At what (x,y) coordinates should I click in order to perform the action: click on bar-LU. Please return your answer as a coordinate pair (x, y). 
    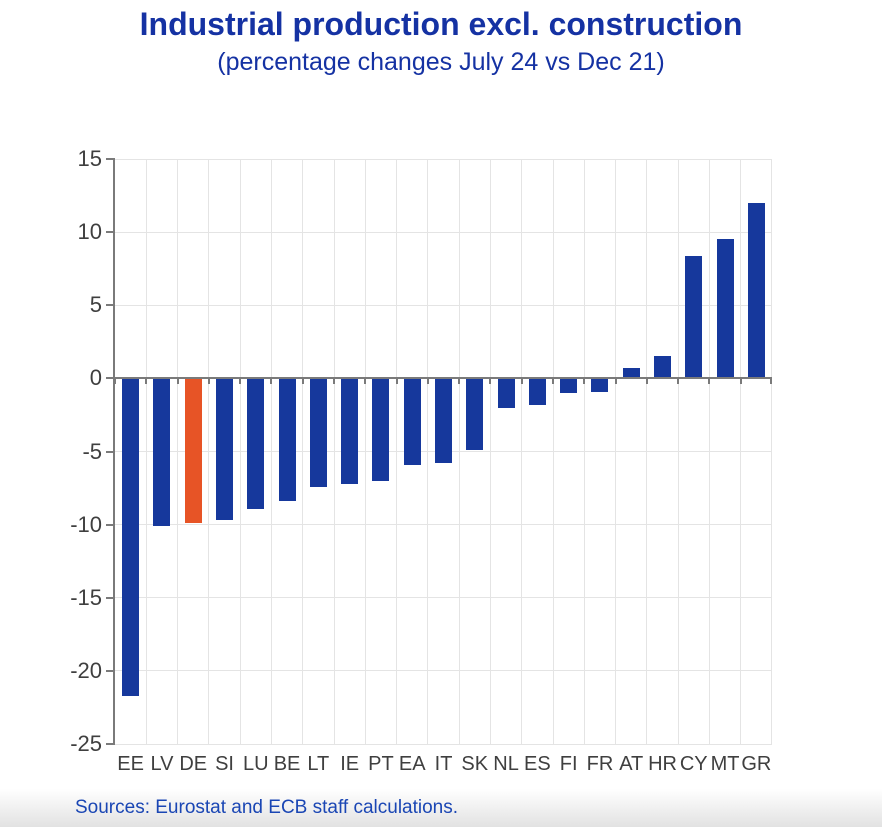
    Looking at the image, I should click on (256, 443).